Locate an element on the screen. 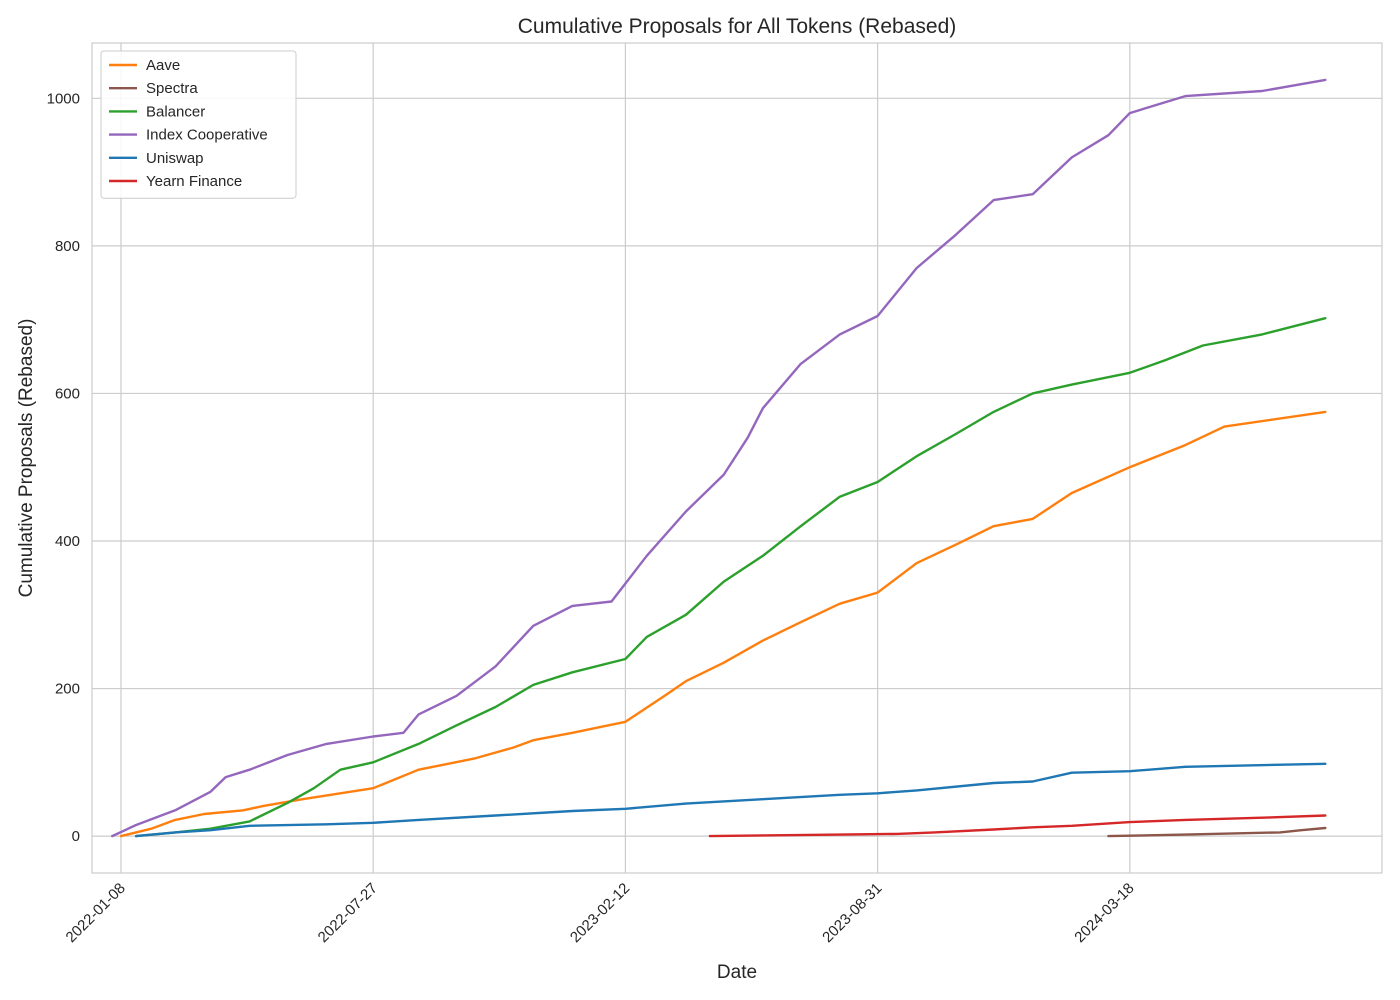 Image resolution: width=1400 pixels, height=1000 pixels. legend-label: Spectra is located at coordinates (172, 88).